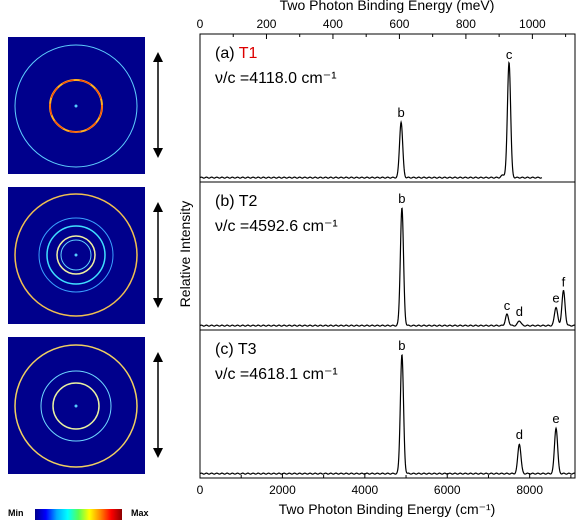 This screenshot has width=579, height=525. What do you see at coordinates (158, 105) in the screenshot?
I see `polarization-arrow-a-icon` at bounding box center [158, 105].